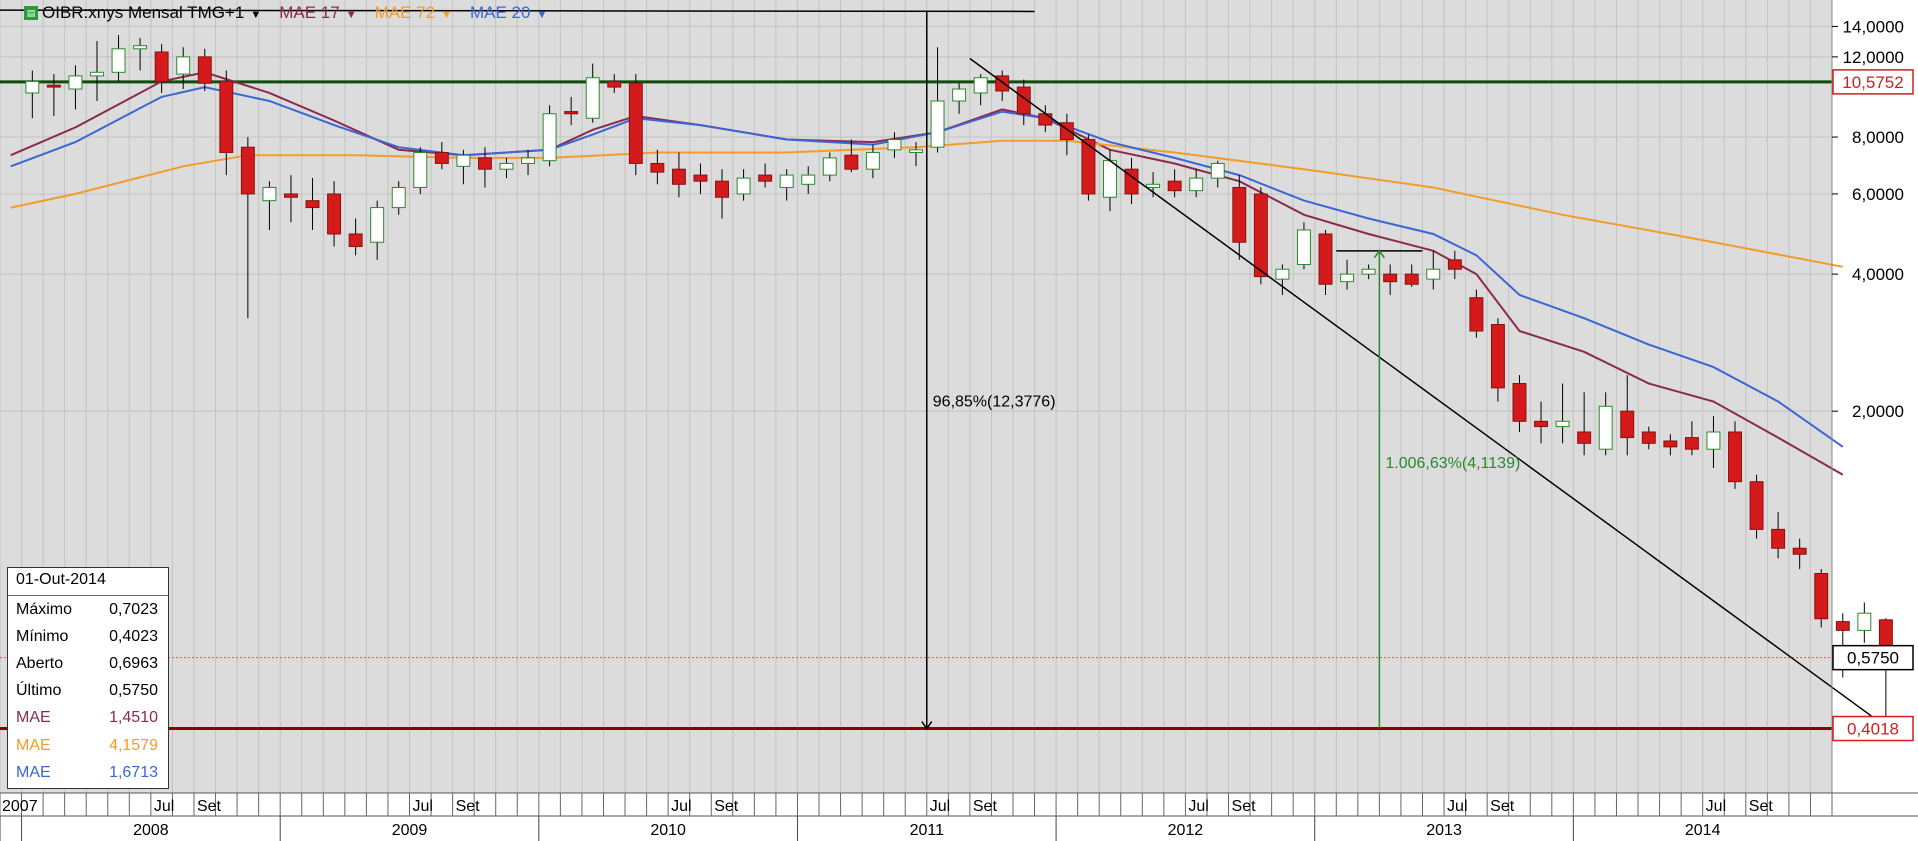  Describe the element at coordinates (1873, 658) in the screenshot. I see `price-label: 0,5750` at that location.